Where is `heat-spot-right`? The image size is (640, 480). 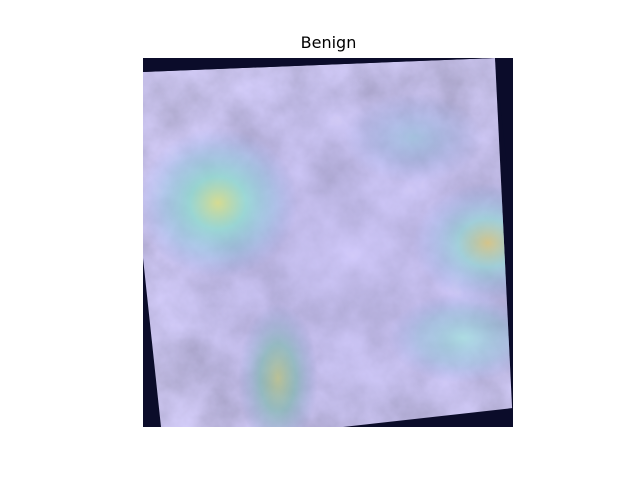
heat-spot-right is located at coordinates (463, 243).